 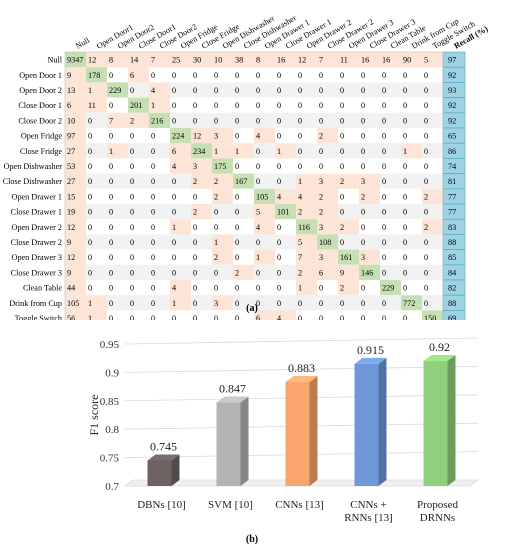 What do you see at coordinates (83, 42) in the screenshot?
I see `column-header: Null` at bounding box center [83, 42].